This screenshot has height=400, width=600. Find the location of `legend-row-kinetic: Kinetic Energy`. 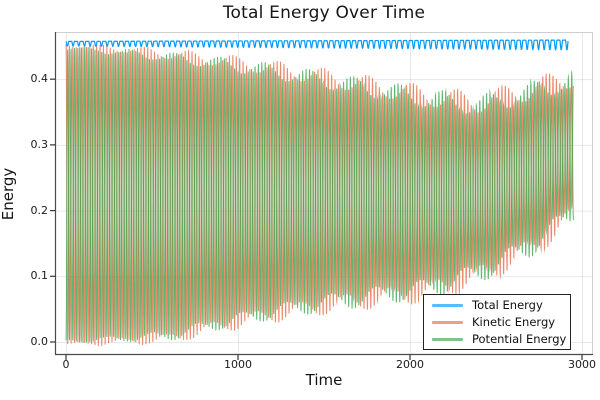

legend-row-kinetic: Kinetic Energy is located at coordinates (497, 322).